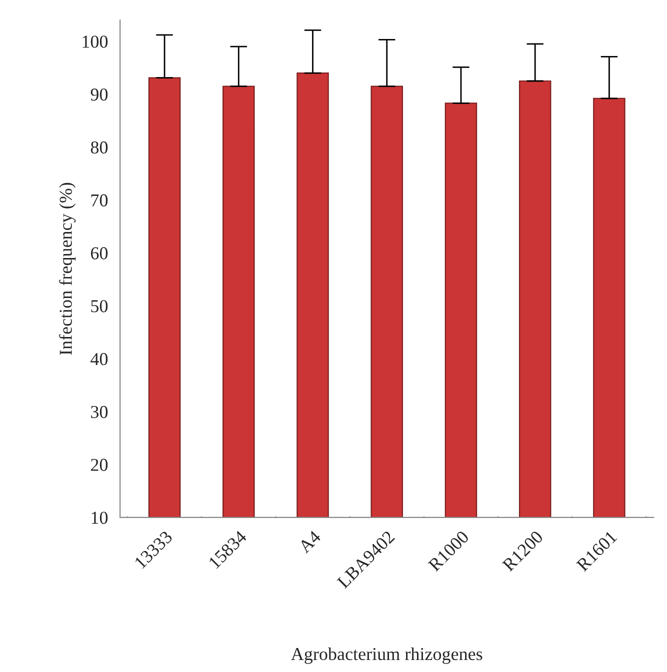  What do you see at coordinates (99, 253) in the screenshot?
I see `y-tick-label: 60` at bounding box center [99, 253].